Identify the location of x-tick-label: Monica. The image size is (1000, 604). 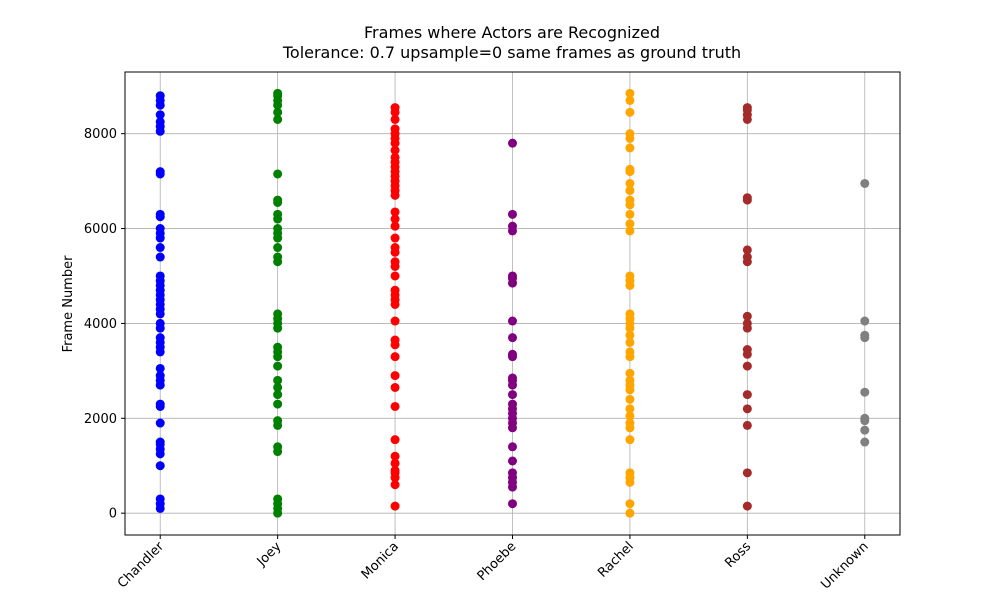
(380, 560).